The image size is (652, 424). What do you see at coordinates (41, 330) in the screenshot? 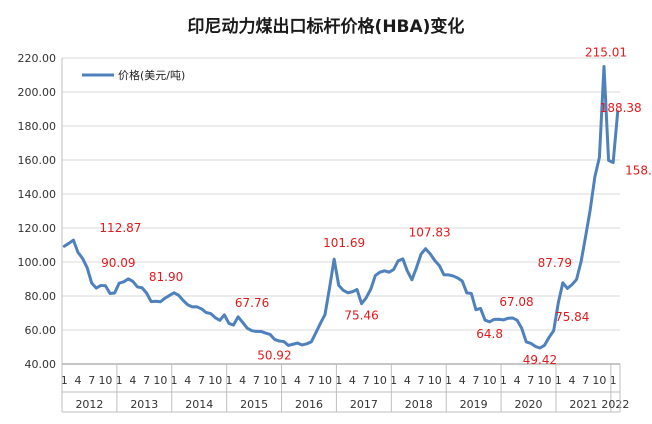
I see `y-tick-label: 60.00` at bounding box center [41, 330].